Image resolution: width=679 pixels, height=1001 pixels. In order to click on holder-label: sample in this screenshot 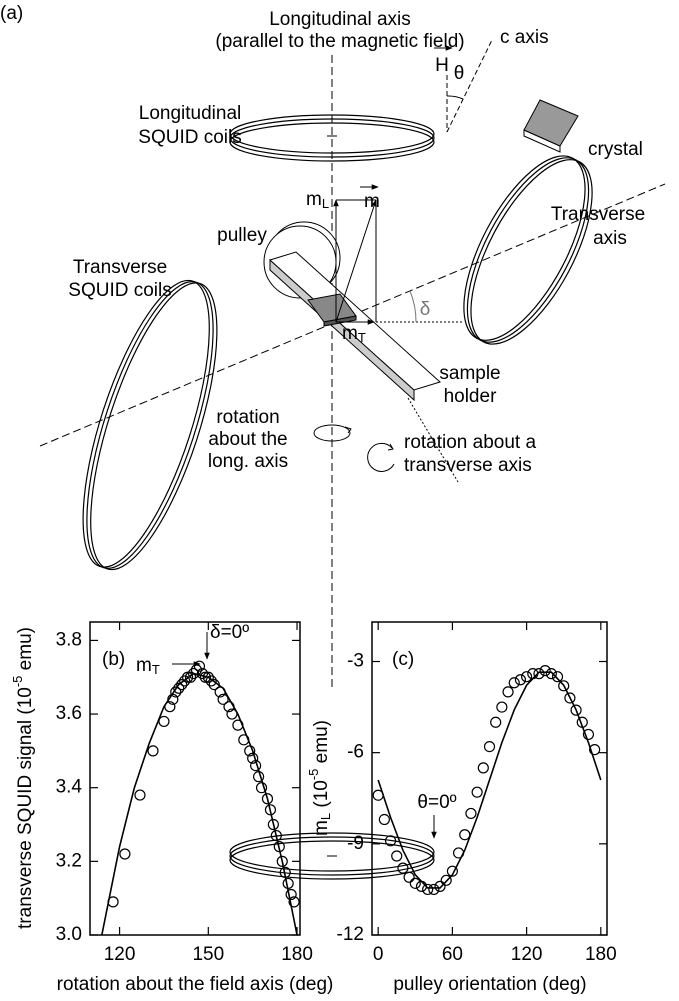, I will do `click(469, 373)`.